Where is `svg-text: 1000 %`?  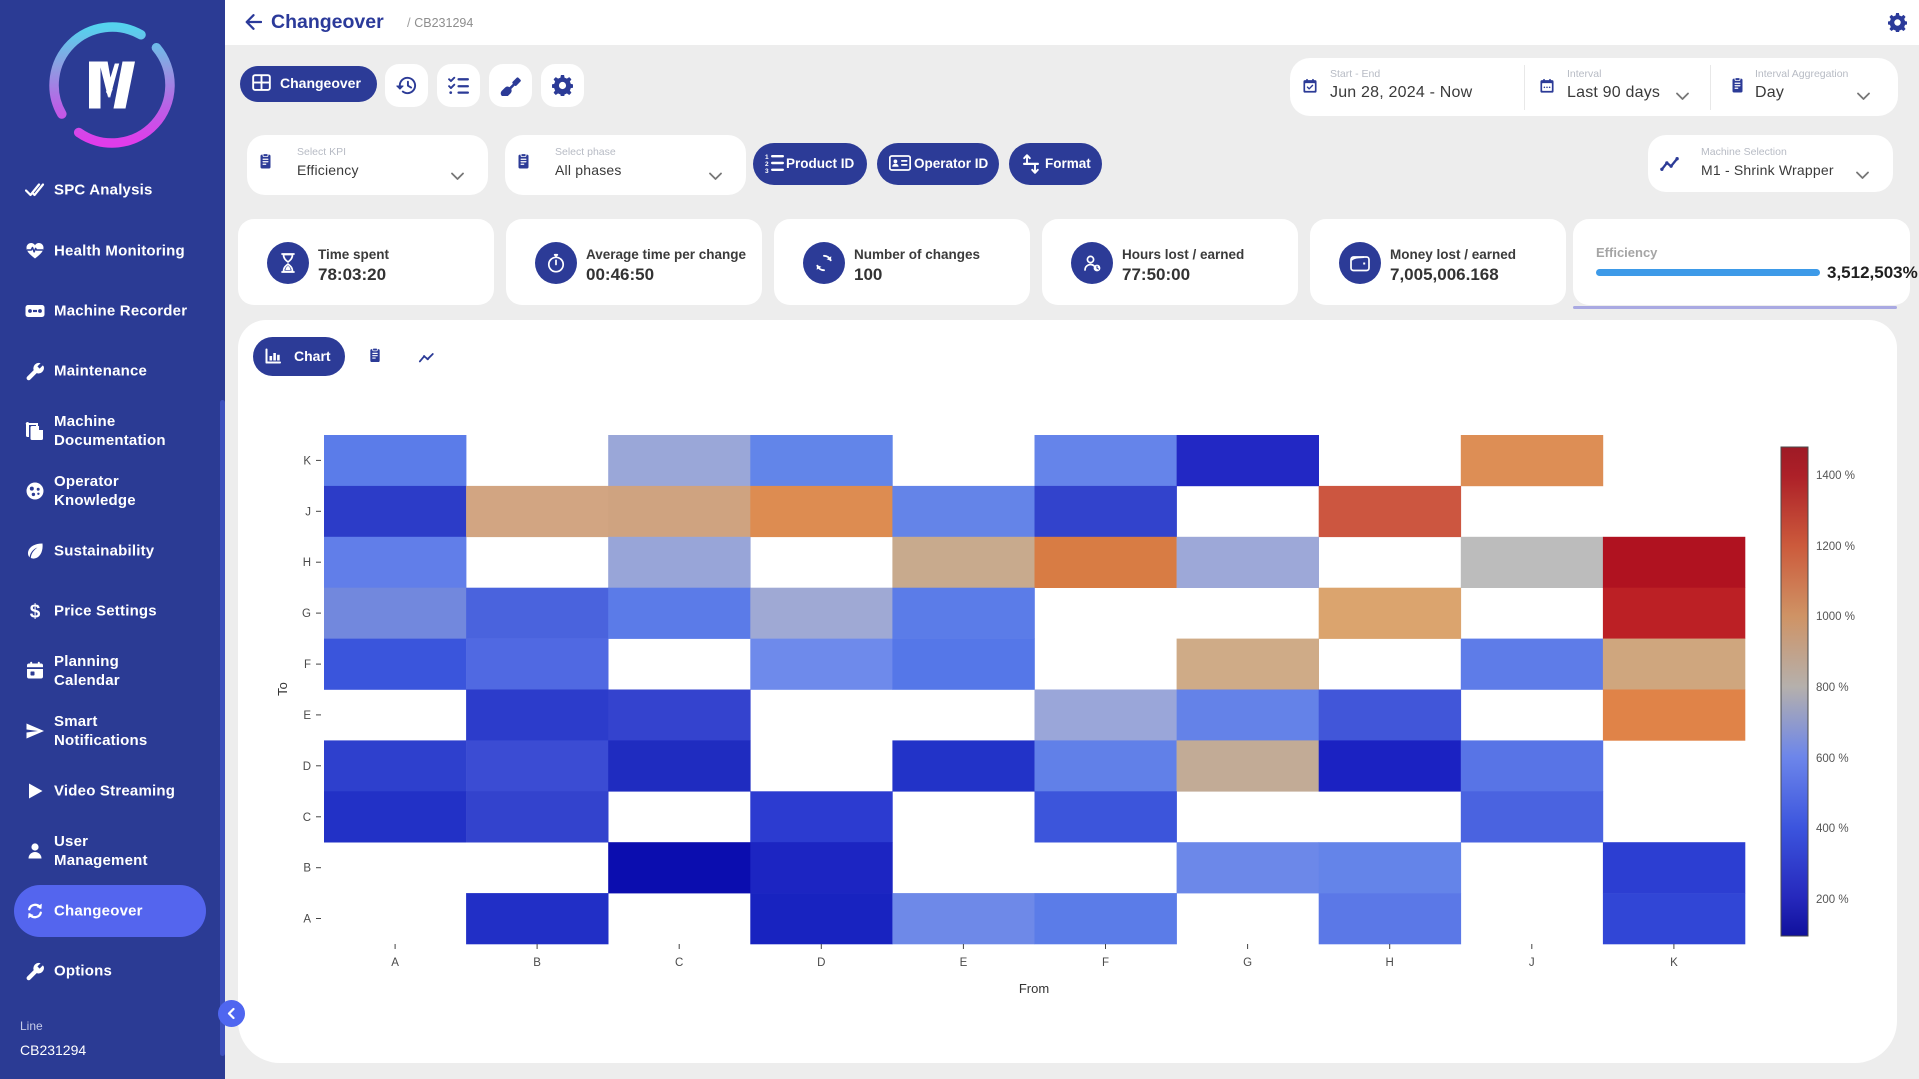 svg-text: 1000 % is located at coordinates (1835, 617).